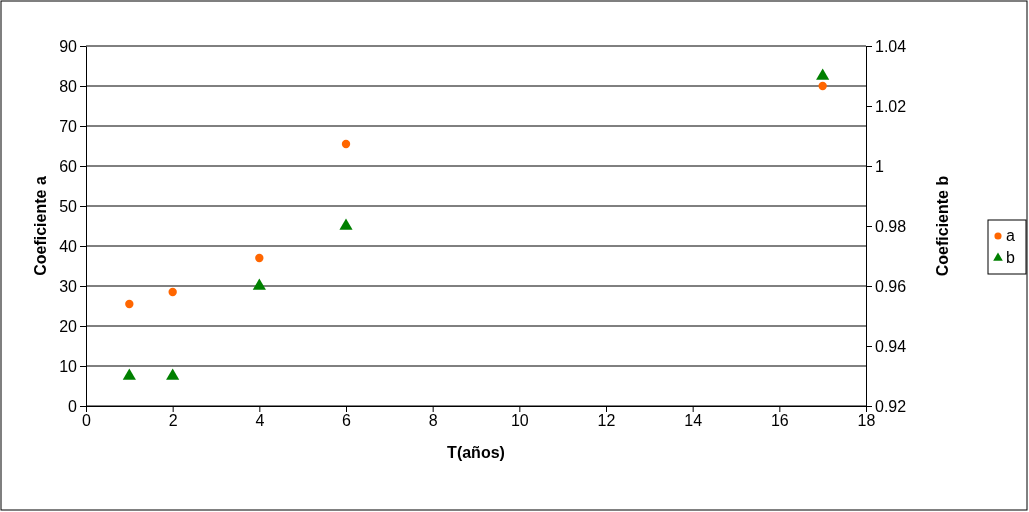 Image resolution: width=1029 pixels, height=512 pixels. I want to click on y2-tick-label: 1.02, so click(891, 106).